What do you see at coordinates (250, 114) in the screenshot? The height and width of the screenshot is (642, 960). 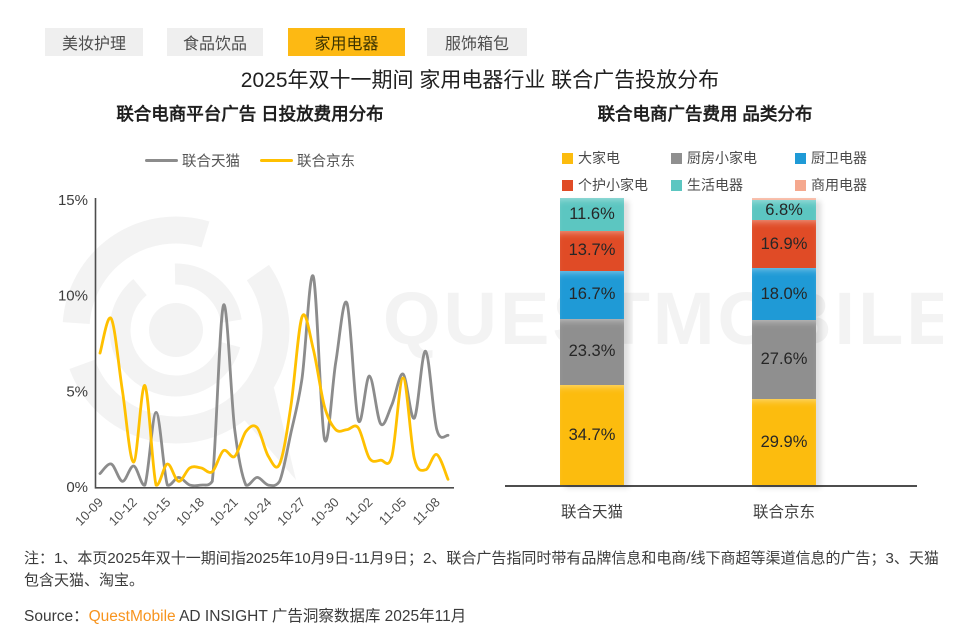 I see `line-chart-title: 联合电商平台广告 日投放费用分布` at bounding box center [250, 114].